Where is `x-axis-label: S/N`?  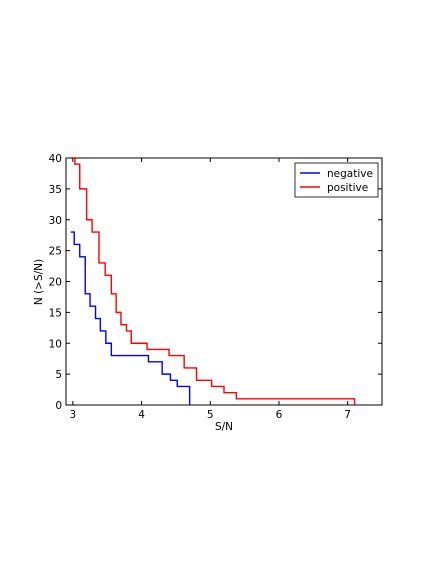
x-axis-label: S/N is located at coordinates (224, 427).